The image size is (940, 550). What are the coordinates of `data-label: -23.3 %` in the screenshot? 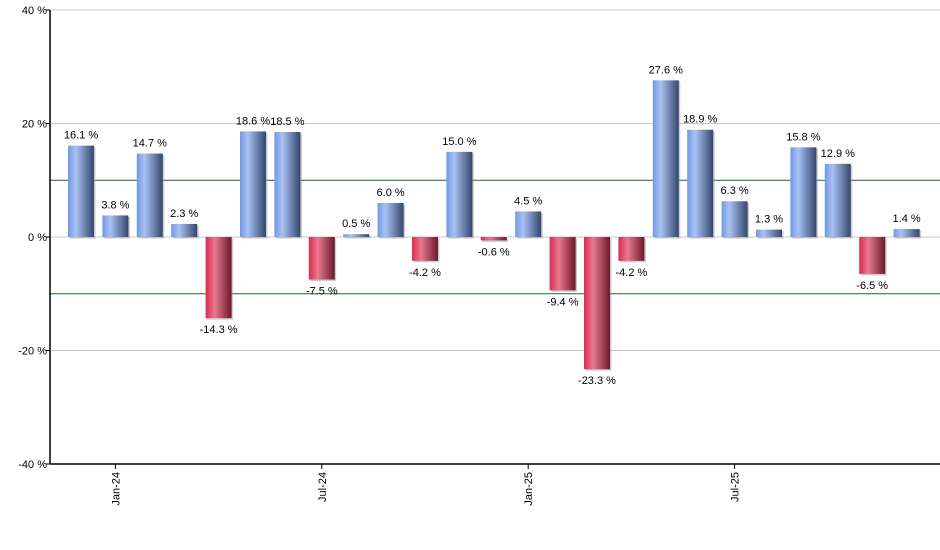 It's located at (597, 381).